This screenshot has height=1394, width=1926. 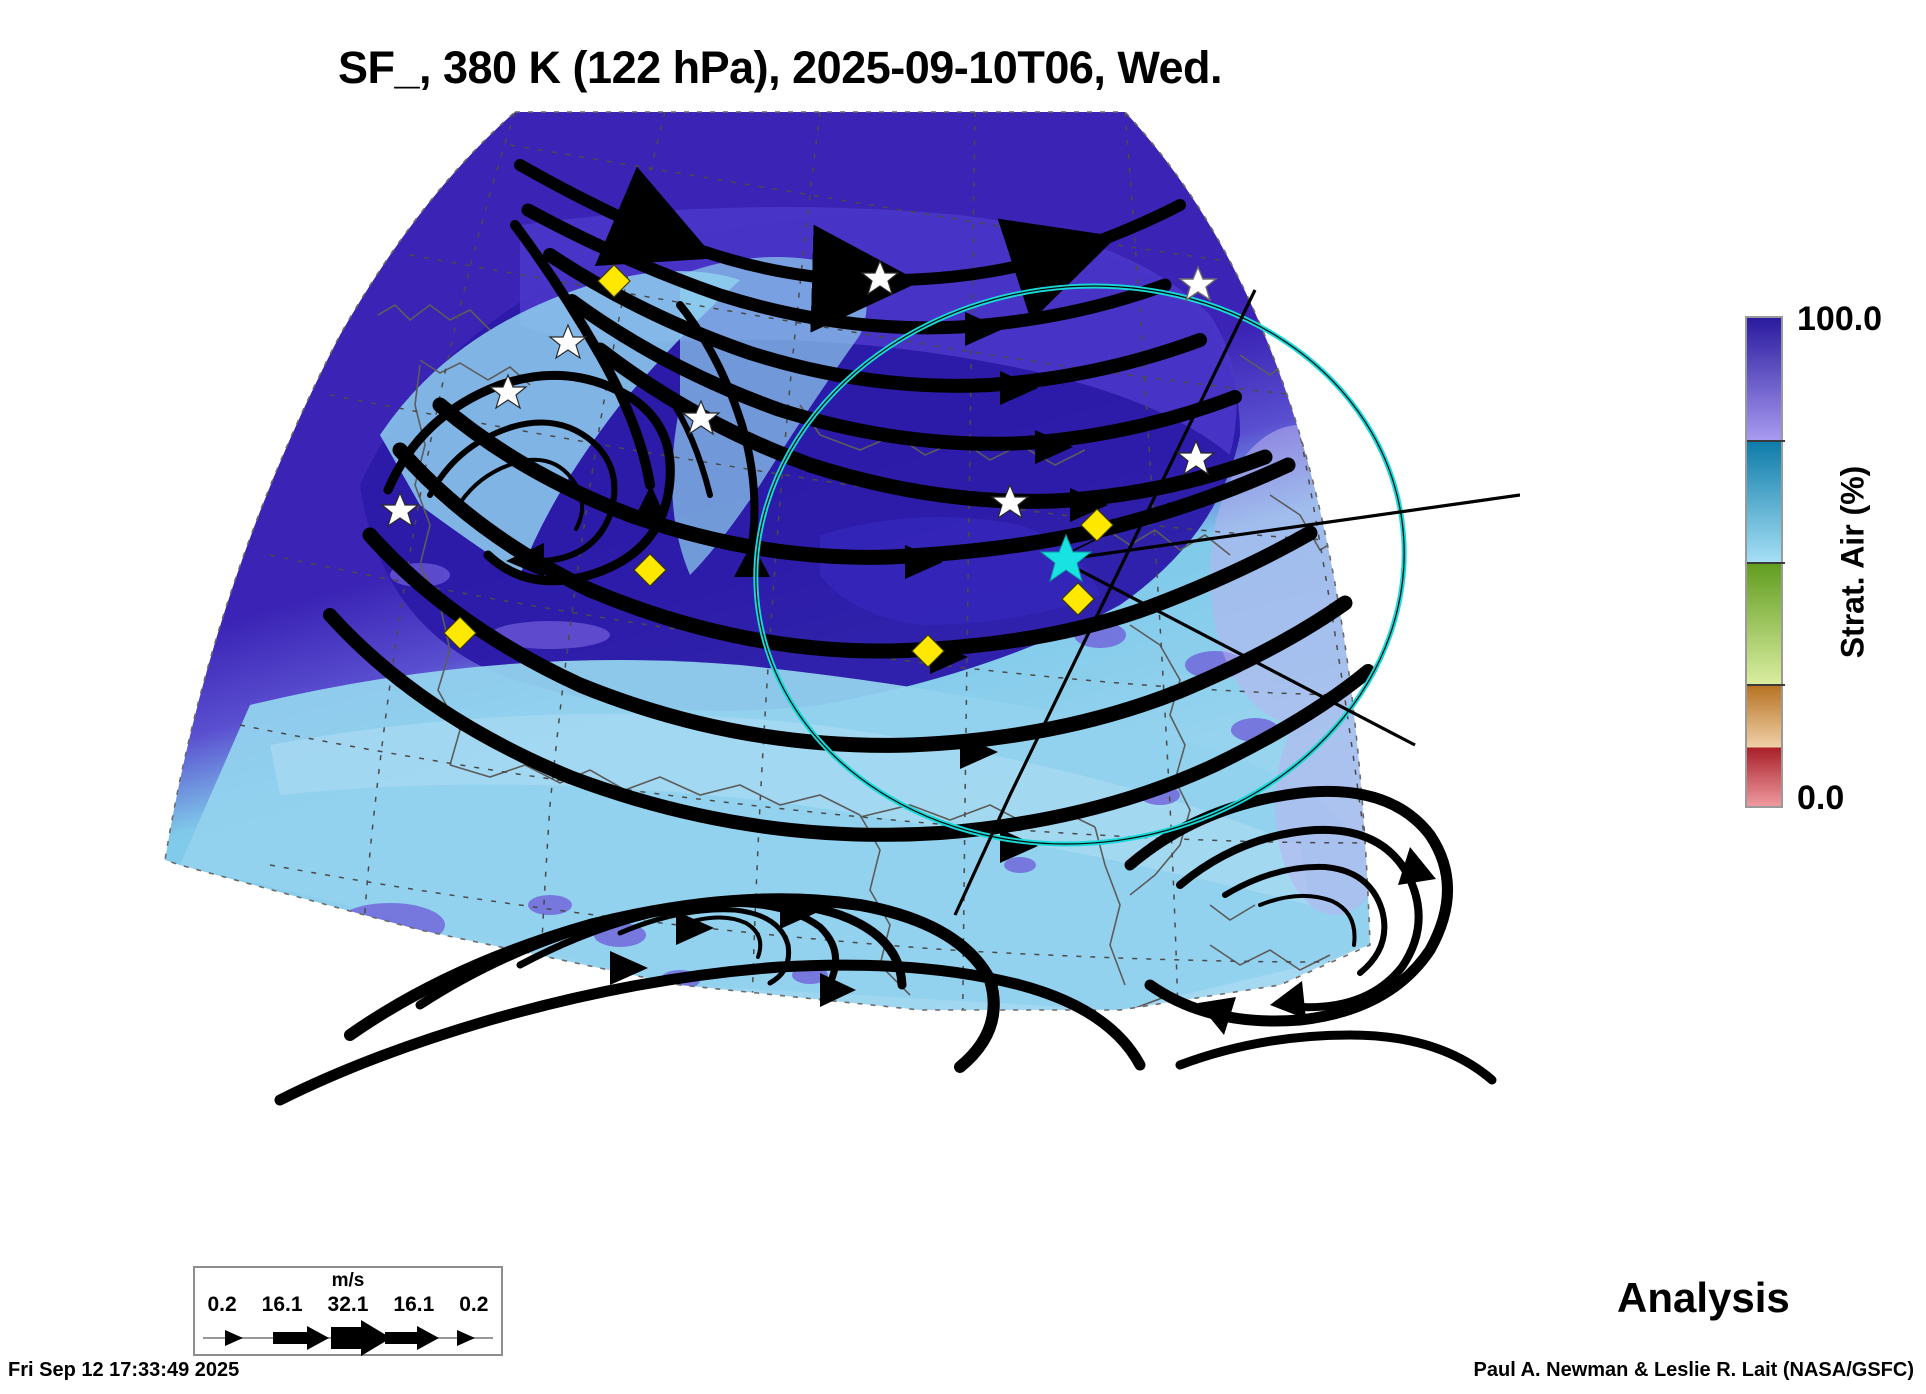 I want to click on flight-track-lines, so click(x=1236, y=602).